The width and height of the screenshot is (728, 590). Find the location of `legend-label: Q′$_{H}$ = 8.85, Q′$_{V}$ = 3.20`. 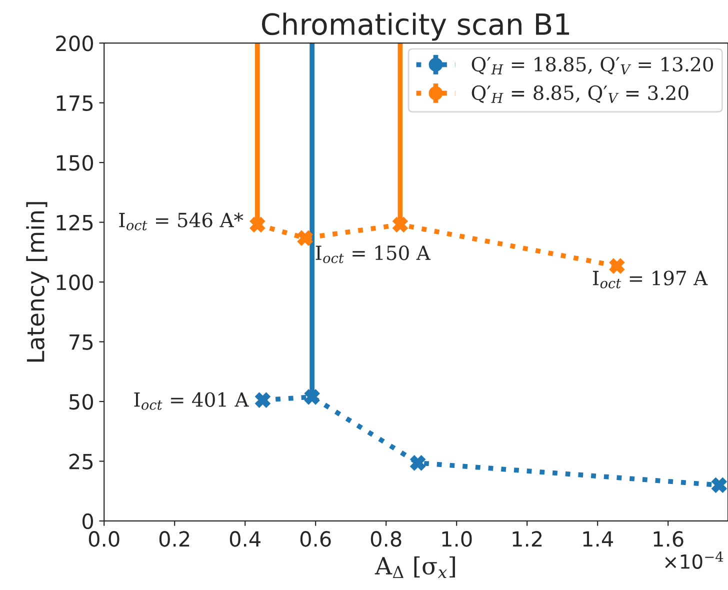

legend-label: Q′$_{H}$ = 8.85, Q′$_{V}$ = 3.20 is located at coordinates (580, 94).